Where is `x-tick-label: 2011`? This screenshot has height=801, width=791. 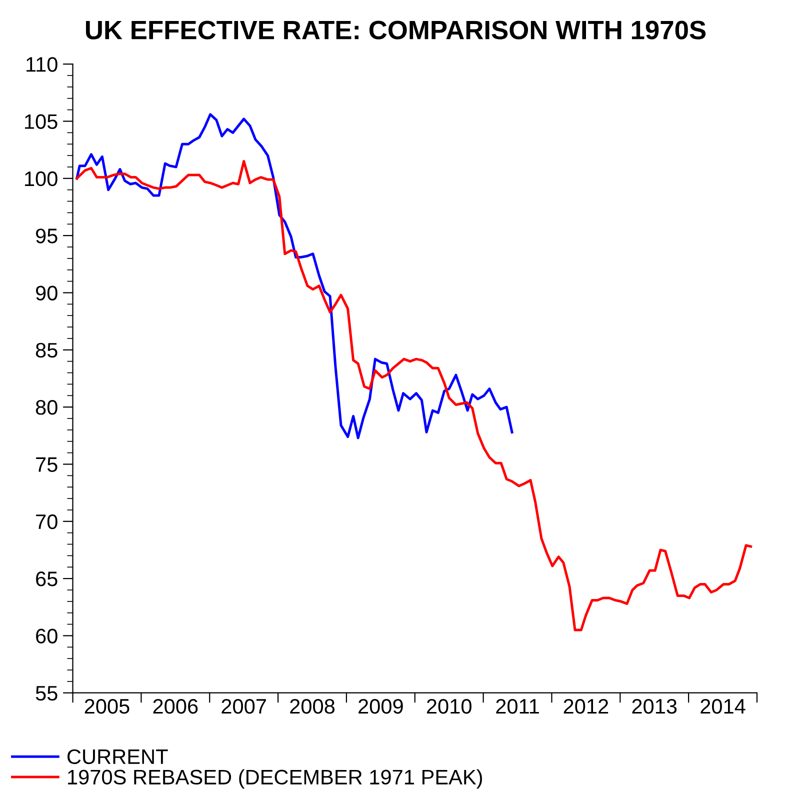 x-tick-label: 2011 is located at coordinates (517, 706).